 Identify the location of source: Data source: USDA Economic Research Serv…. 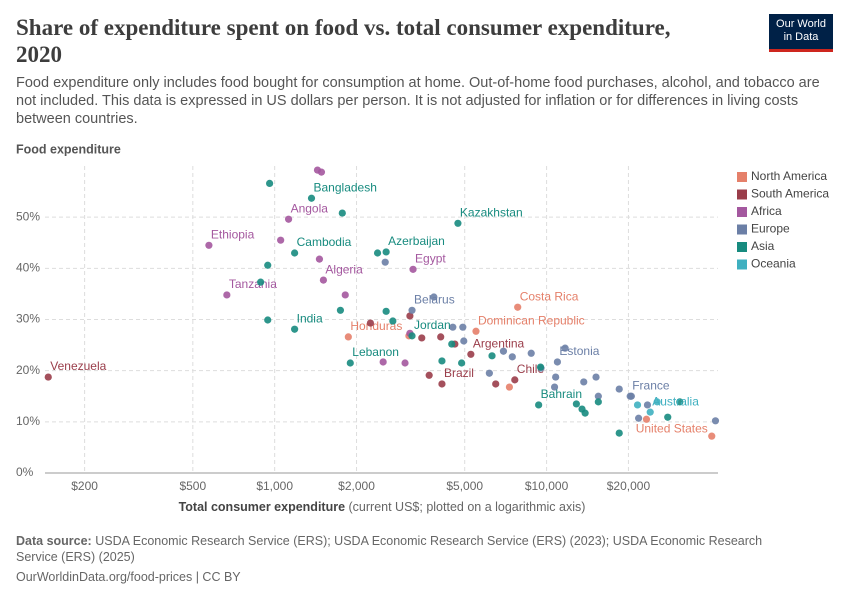
(396, 549).